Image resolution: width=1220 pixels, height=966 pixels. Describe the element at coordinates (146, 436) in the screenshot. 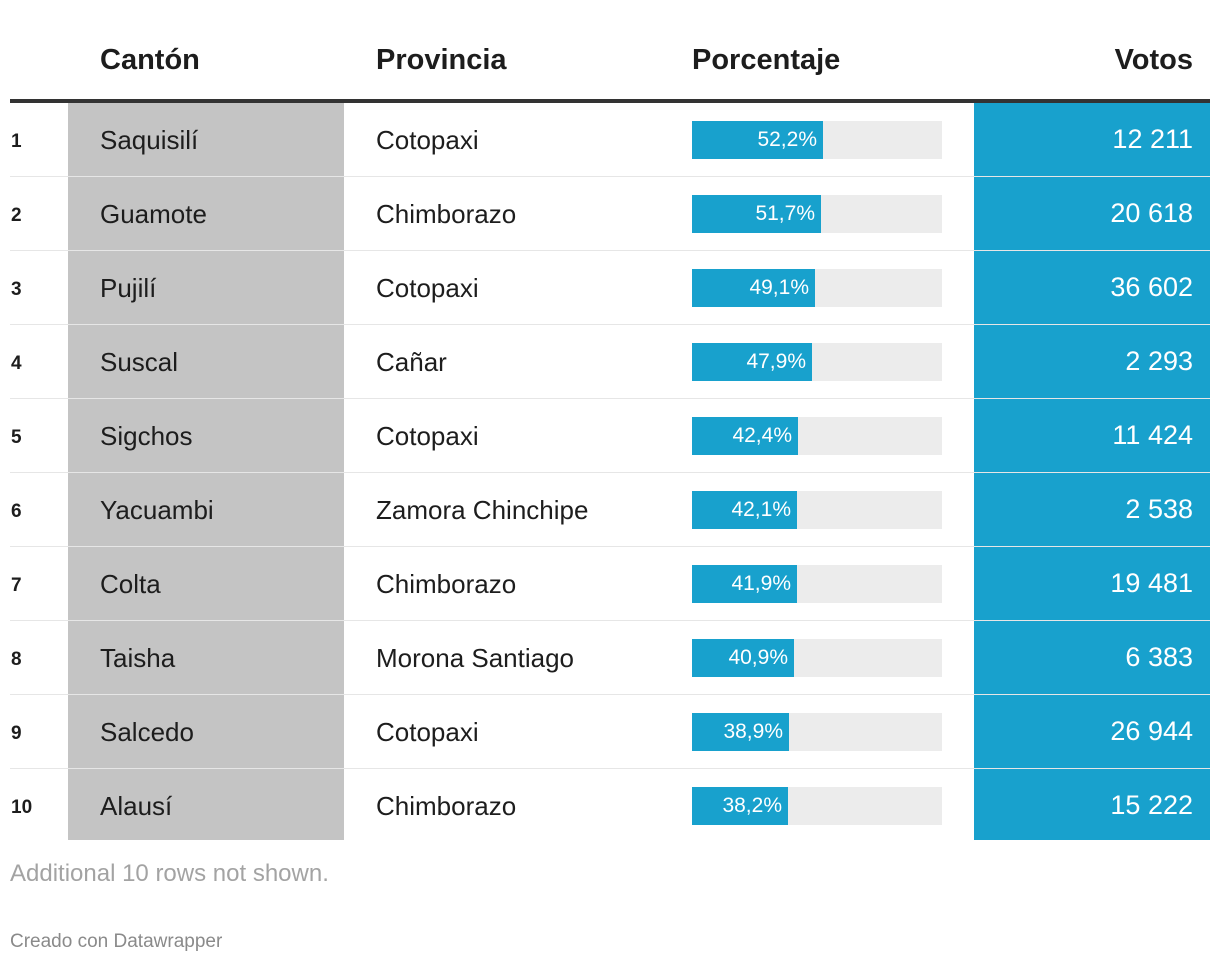

I see `row-canton: Sigchos` at that location.